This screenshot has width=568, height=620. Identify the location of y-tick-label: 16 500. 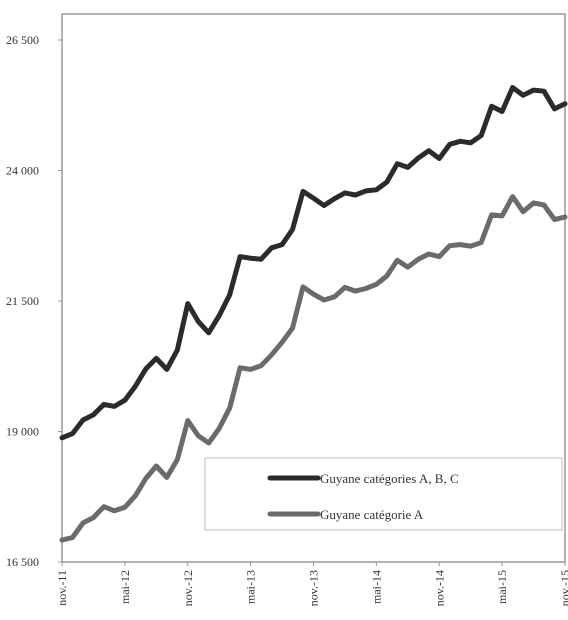
(22, 562).